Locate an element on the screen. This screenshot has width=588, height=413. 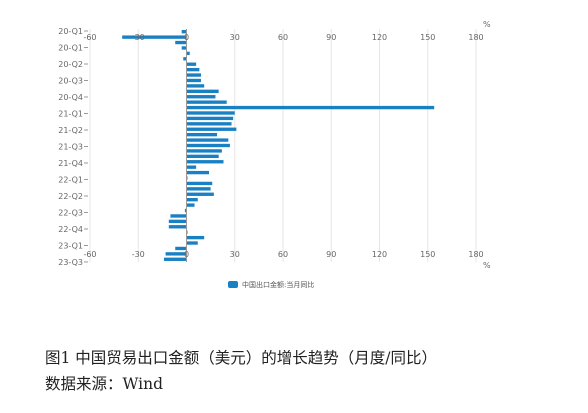
legend-label: 中国出口金额:当月同比 is located at coordinates (278, 284).